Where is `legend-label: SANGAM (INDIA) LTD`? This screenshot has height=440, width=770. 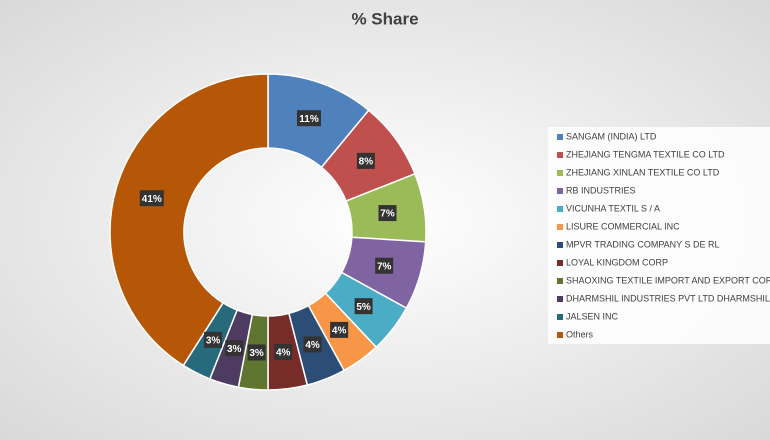
legend-label: SANGAM (INDIA) LTD is located at coordinates (611, 136).